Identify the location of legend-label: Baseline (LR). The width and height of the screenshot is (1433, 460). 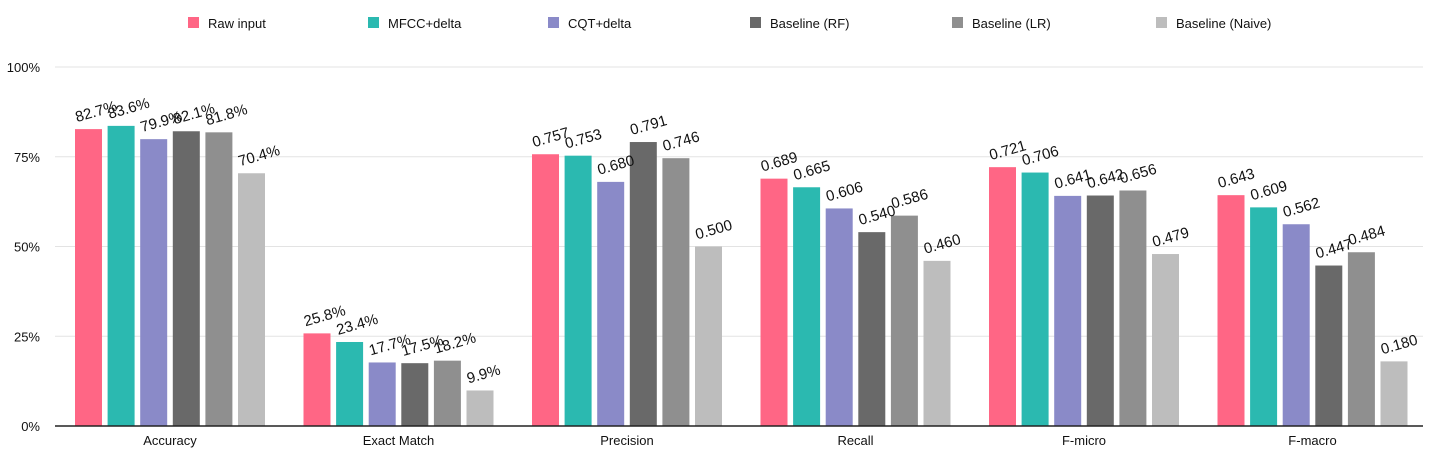
(1011, 23).